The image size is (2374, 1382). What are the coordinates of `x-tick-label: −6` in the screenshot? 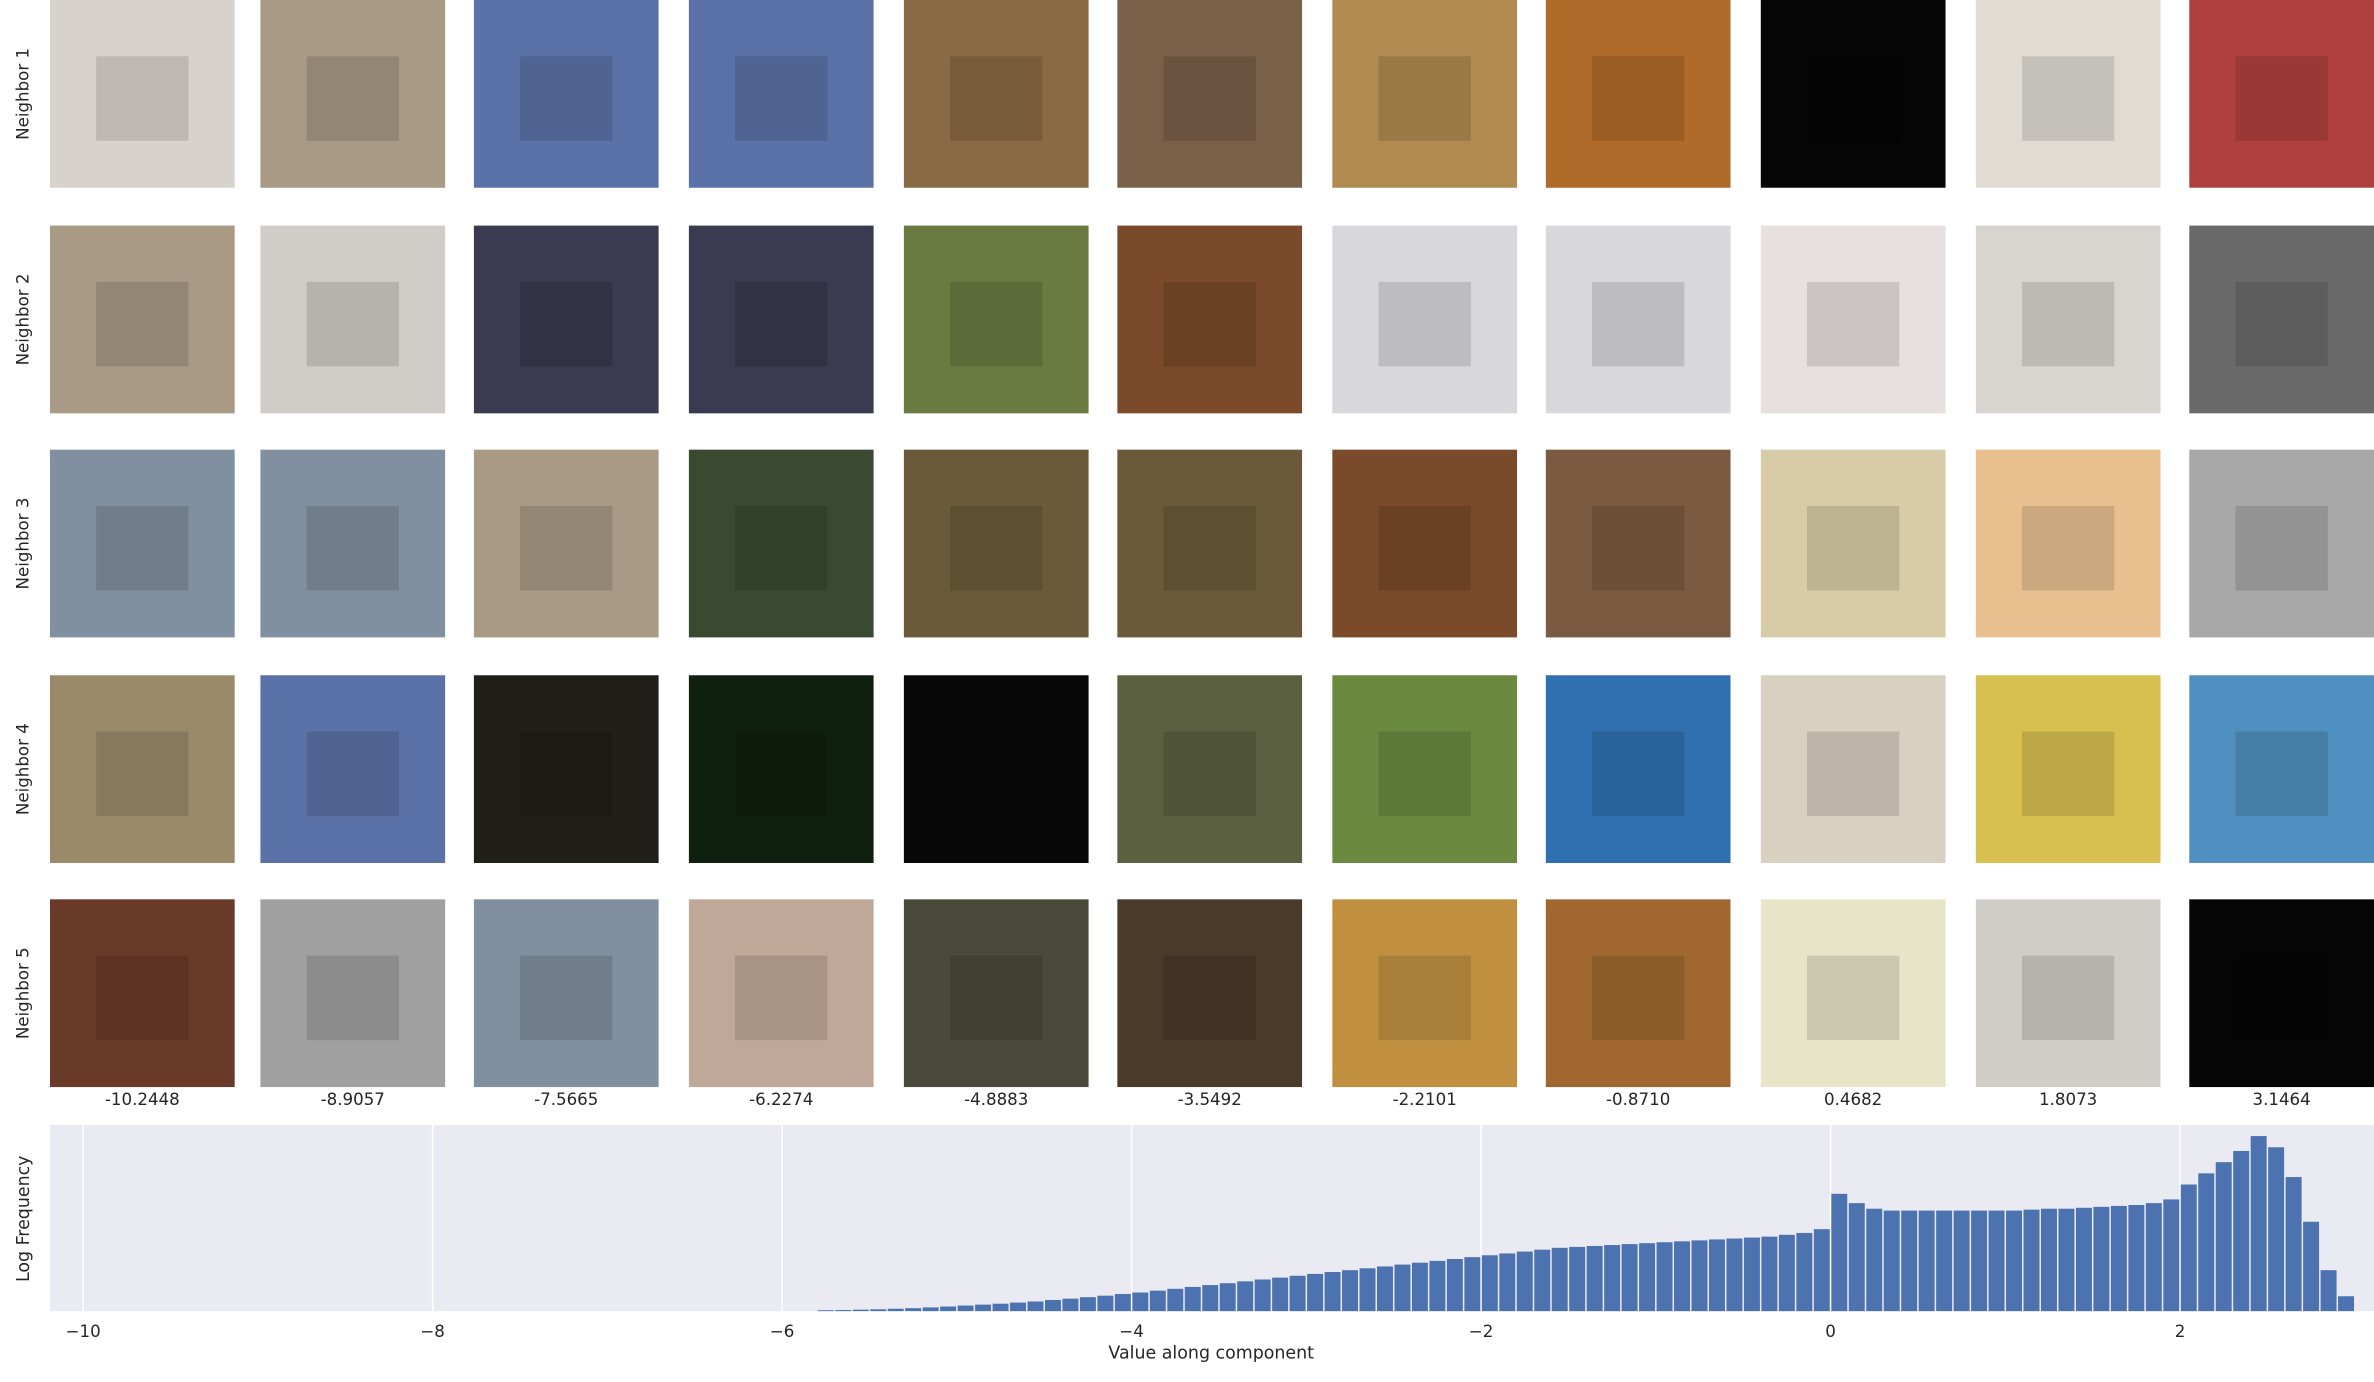 It's located at (782, 1331).